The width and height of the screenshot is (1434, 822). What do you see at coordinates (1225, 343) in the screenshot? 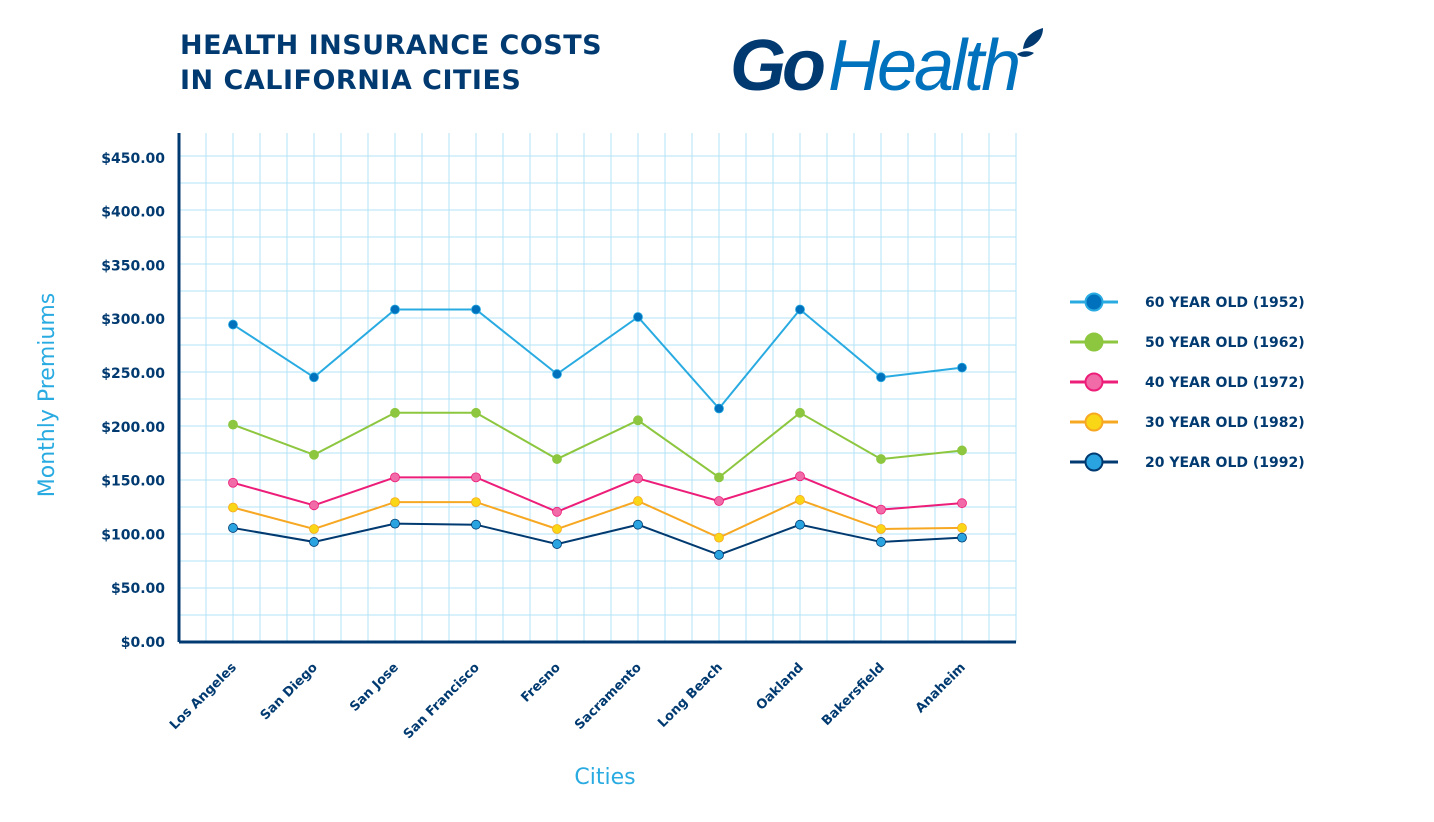
I see `legend-label: 50 YEAR OLD (1962)` at bounding box center [1225, 343].